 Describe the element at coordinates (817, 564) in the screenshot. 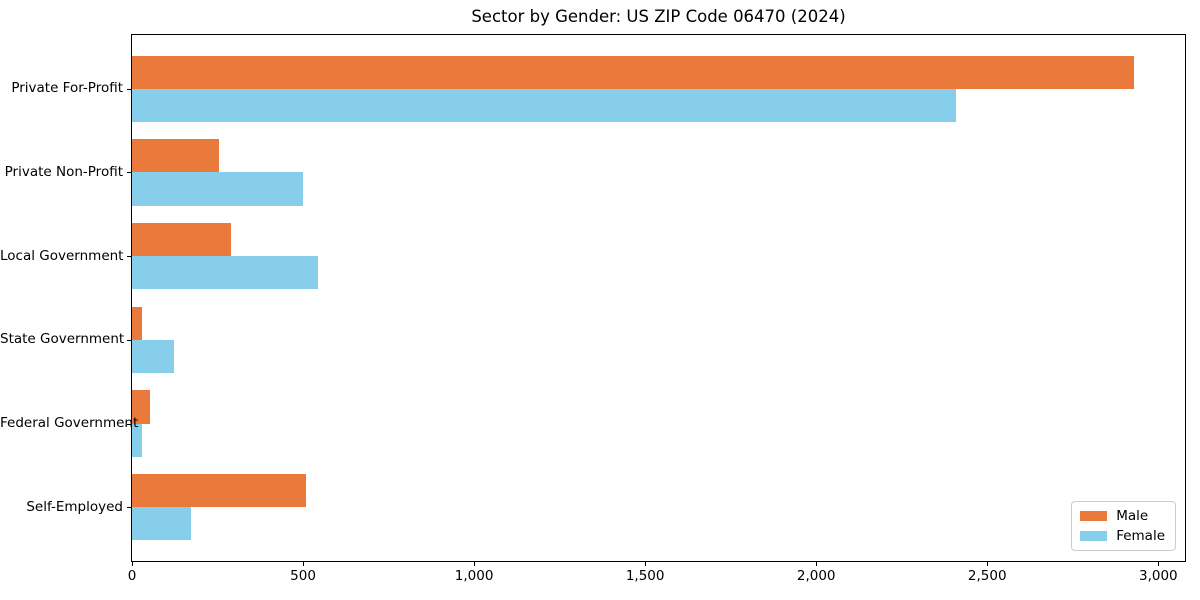

I see `x-tick-2000` at that location.